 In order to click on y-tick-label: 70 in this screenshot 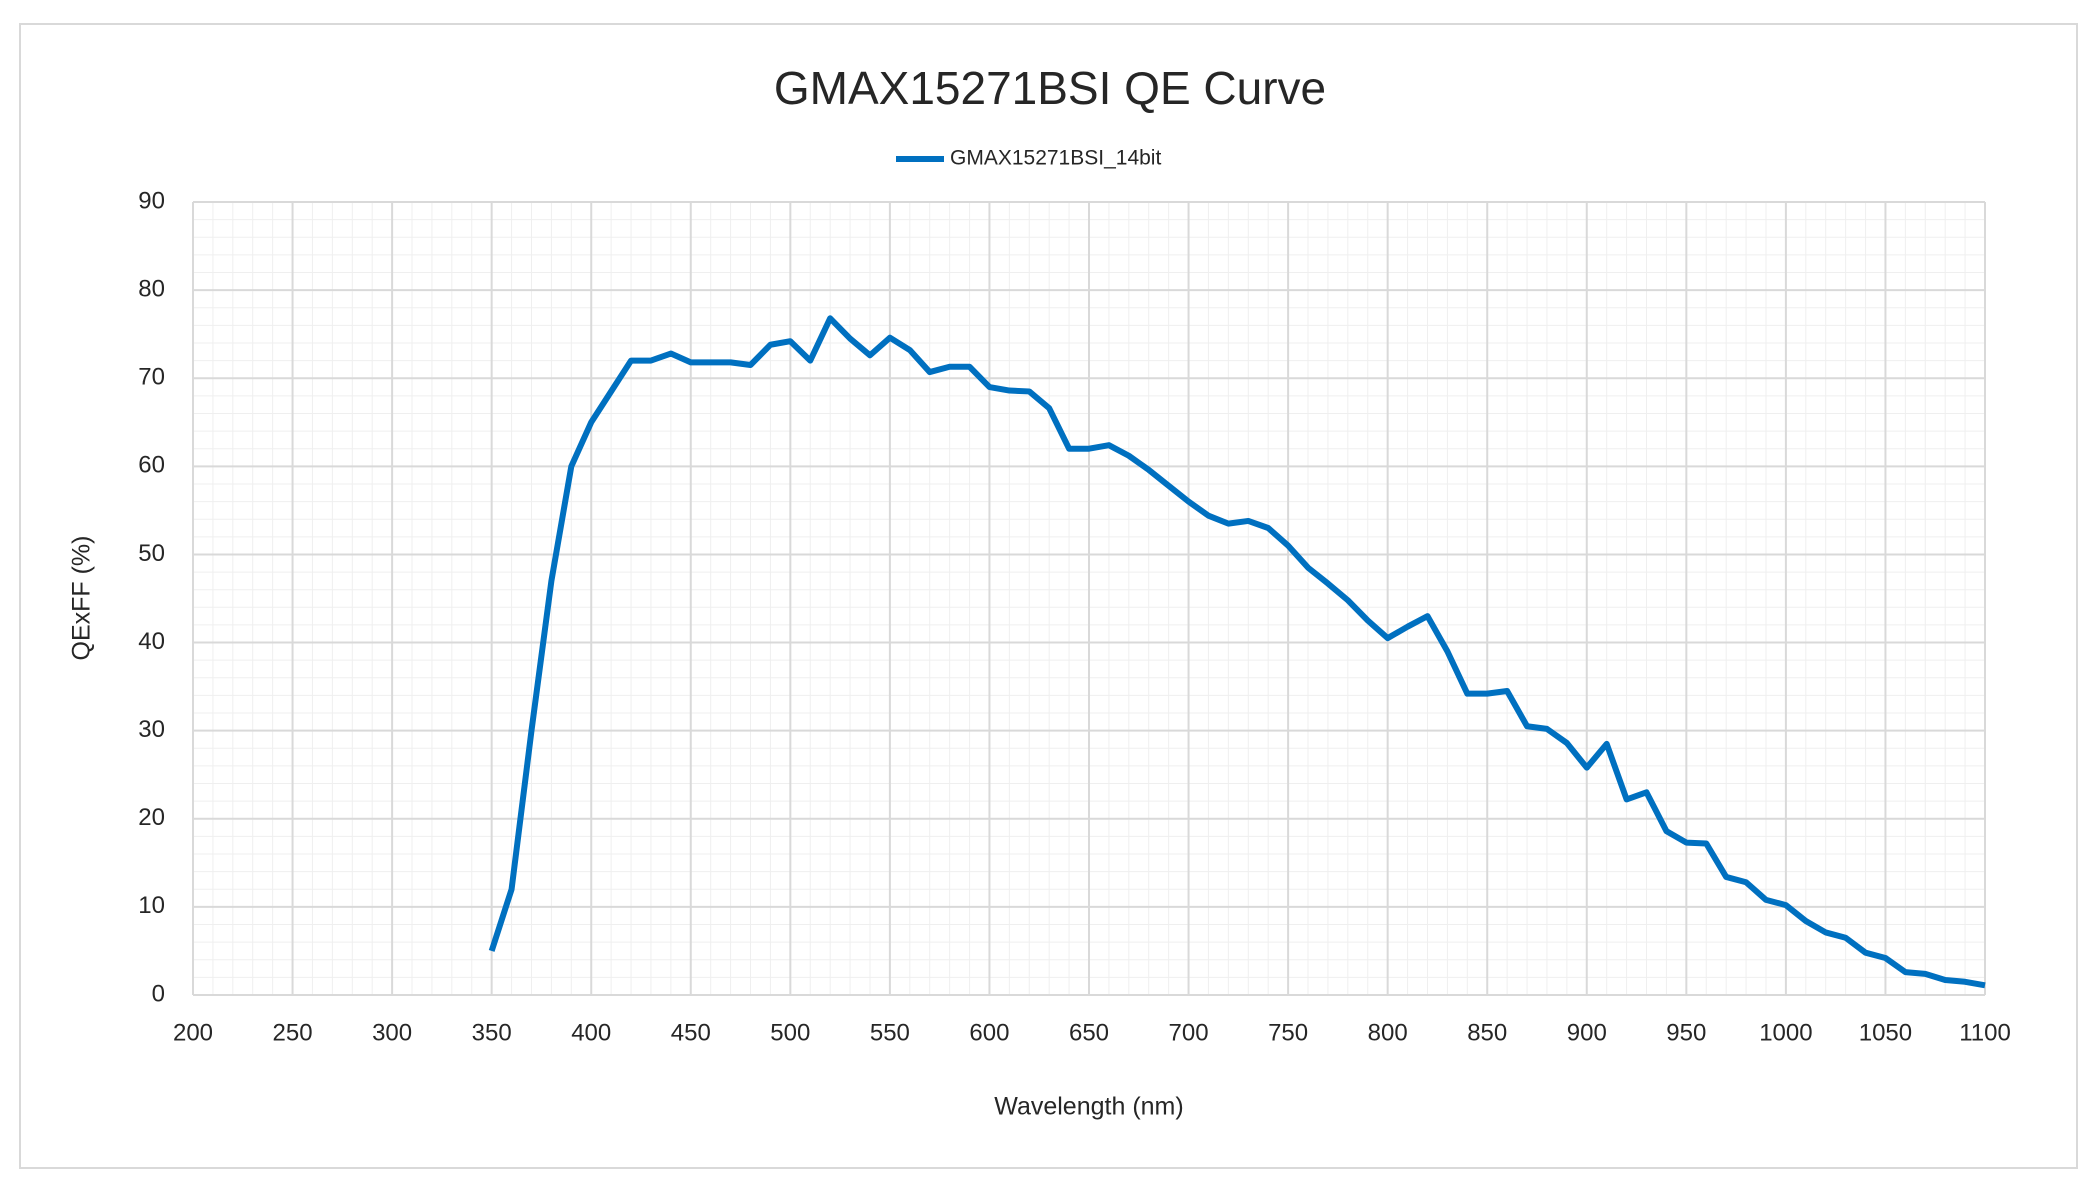, I will do `click(151, 377)`.